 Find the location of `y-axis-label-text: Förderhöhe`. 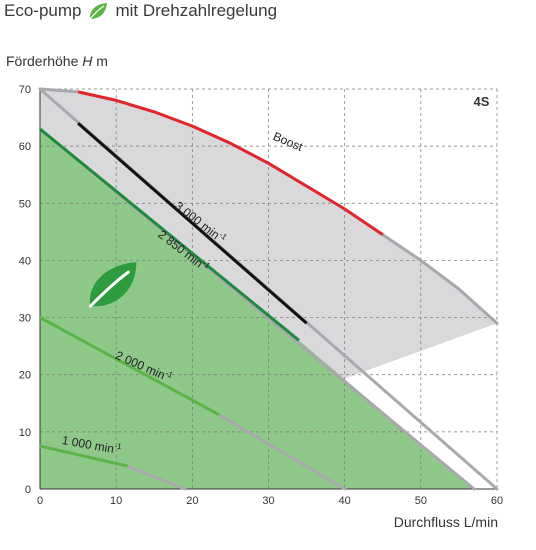

y-axis-label-text: Förderhöhe is located at coordinates (42, 61).